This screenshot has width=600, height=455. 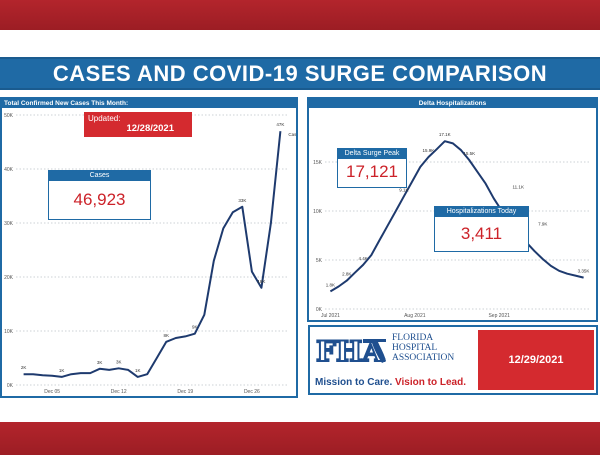 I want to click on today-box: Hospitalizations Today 3,411, so click(x=481, y=229).